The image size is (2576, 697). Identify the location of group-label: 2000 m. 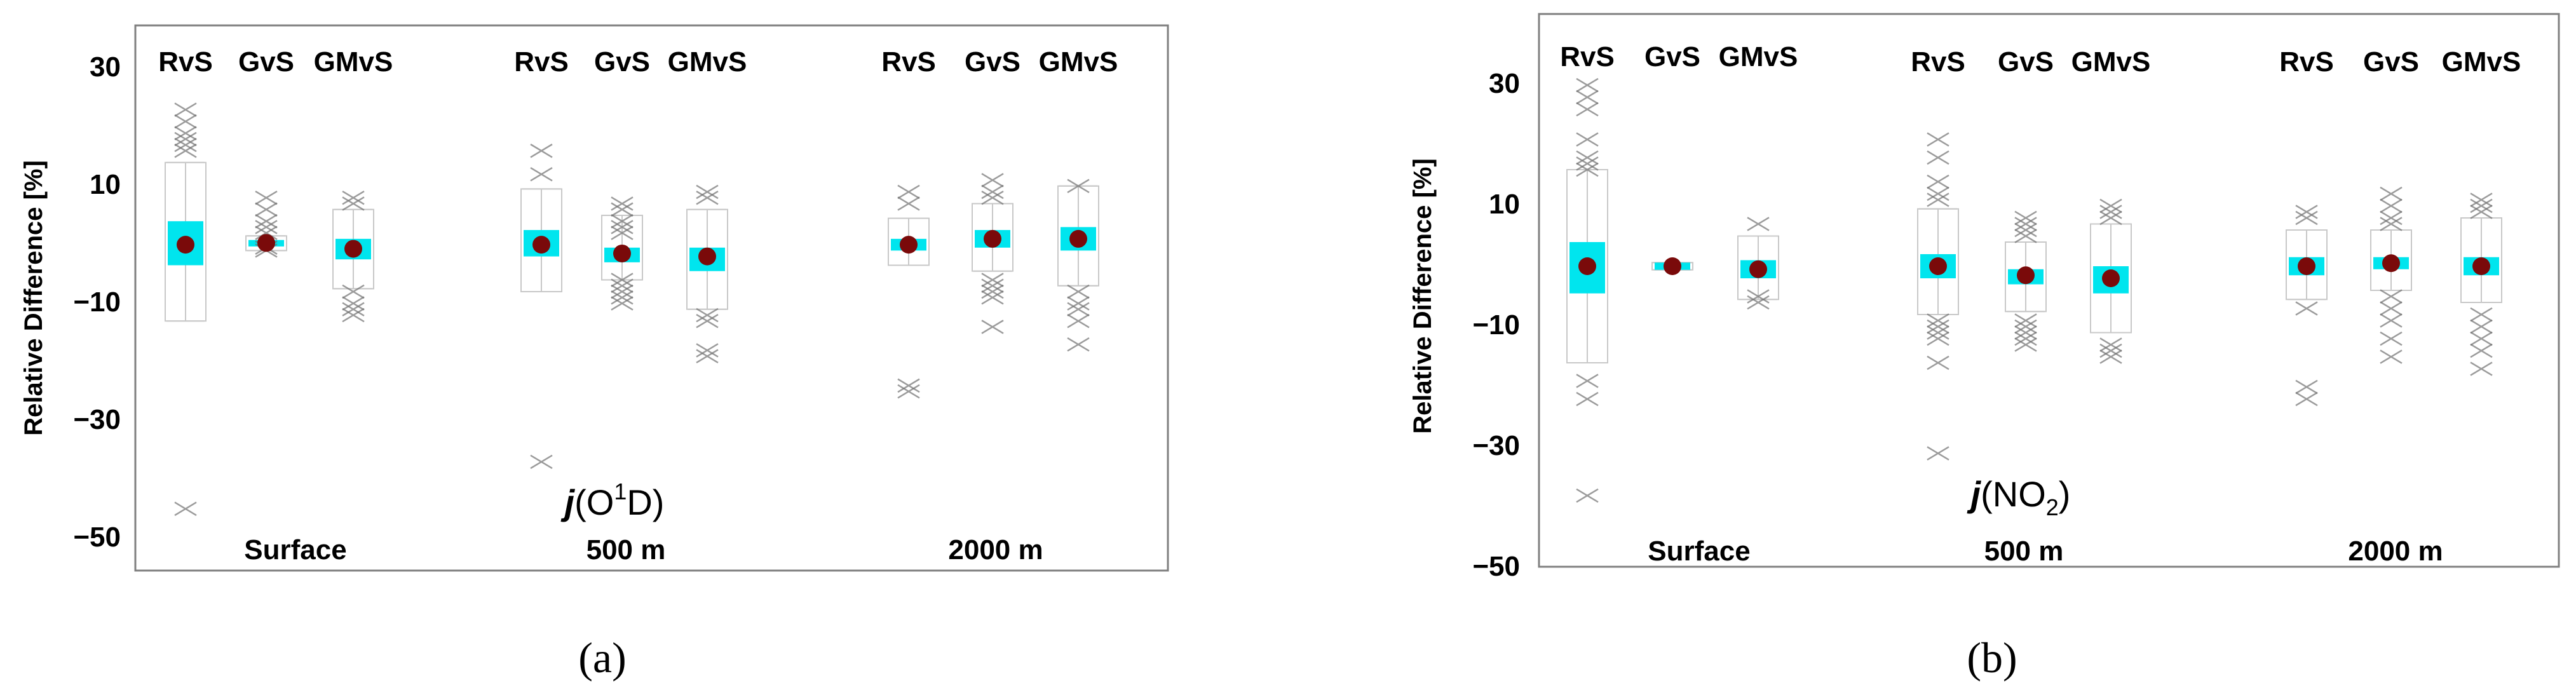
(995, 549).